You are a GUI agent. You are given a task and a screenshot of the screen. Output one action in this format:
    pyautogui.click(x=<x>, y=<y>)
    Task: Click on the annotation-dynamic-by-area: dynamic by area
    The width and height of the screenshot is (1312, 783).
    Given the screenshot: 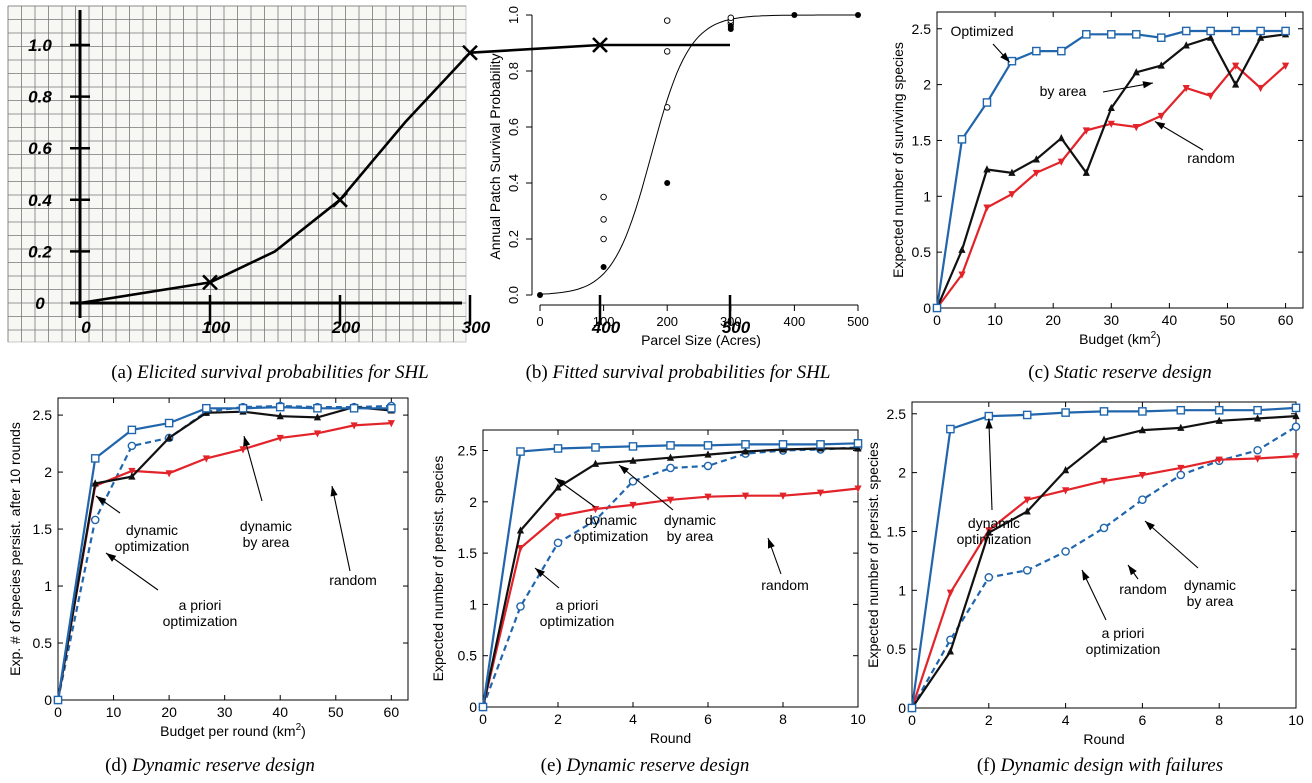 What is the action you would take?
    pyautogui.click(x=1210, y=593)
    